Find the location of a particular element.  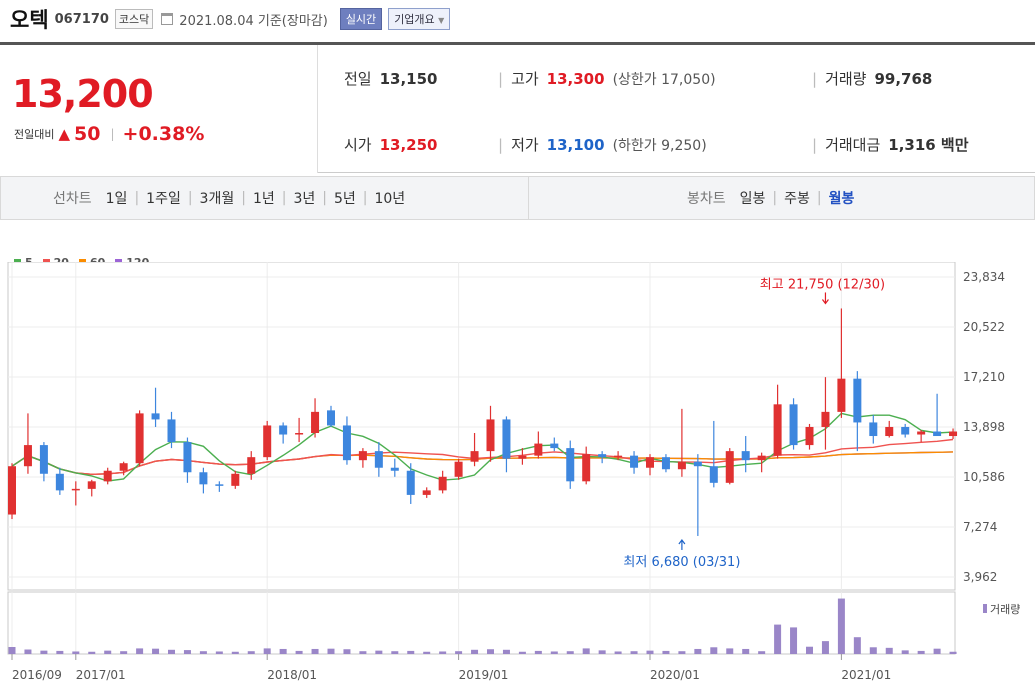

x-tick-label: 2018/01 is located at coordinates (292, 675).